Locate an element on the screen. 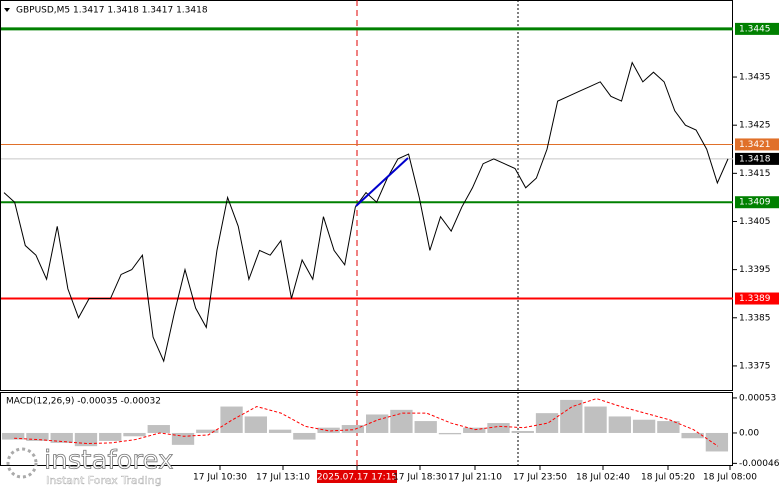 Image resolution: width=781 pixels, height=489 pixels. watermark: instaforex Instant Forex Trading is located at coordinates (90, 466).